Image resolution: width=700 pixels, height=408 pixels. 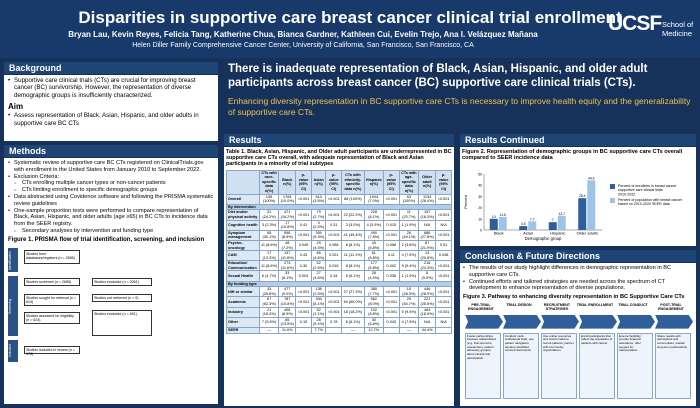 What do you see at coordinates (353, 302) in the screenshot?
I see `table-cell: 64 (65.0%)` at bounding box center [353, 302].